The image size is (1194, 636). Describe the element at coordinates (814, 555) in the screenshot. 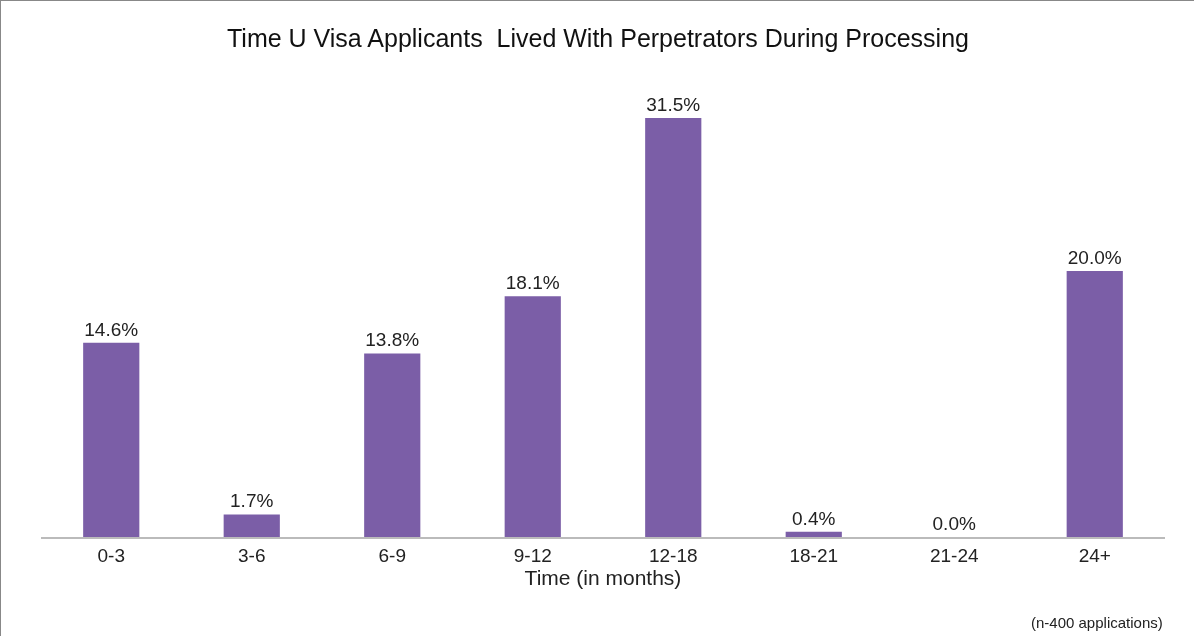

I see `x-tick-label: 18-21` at that location.